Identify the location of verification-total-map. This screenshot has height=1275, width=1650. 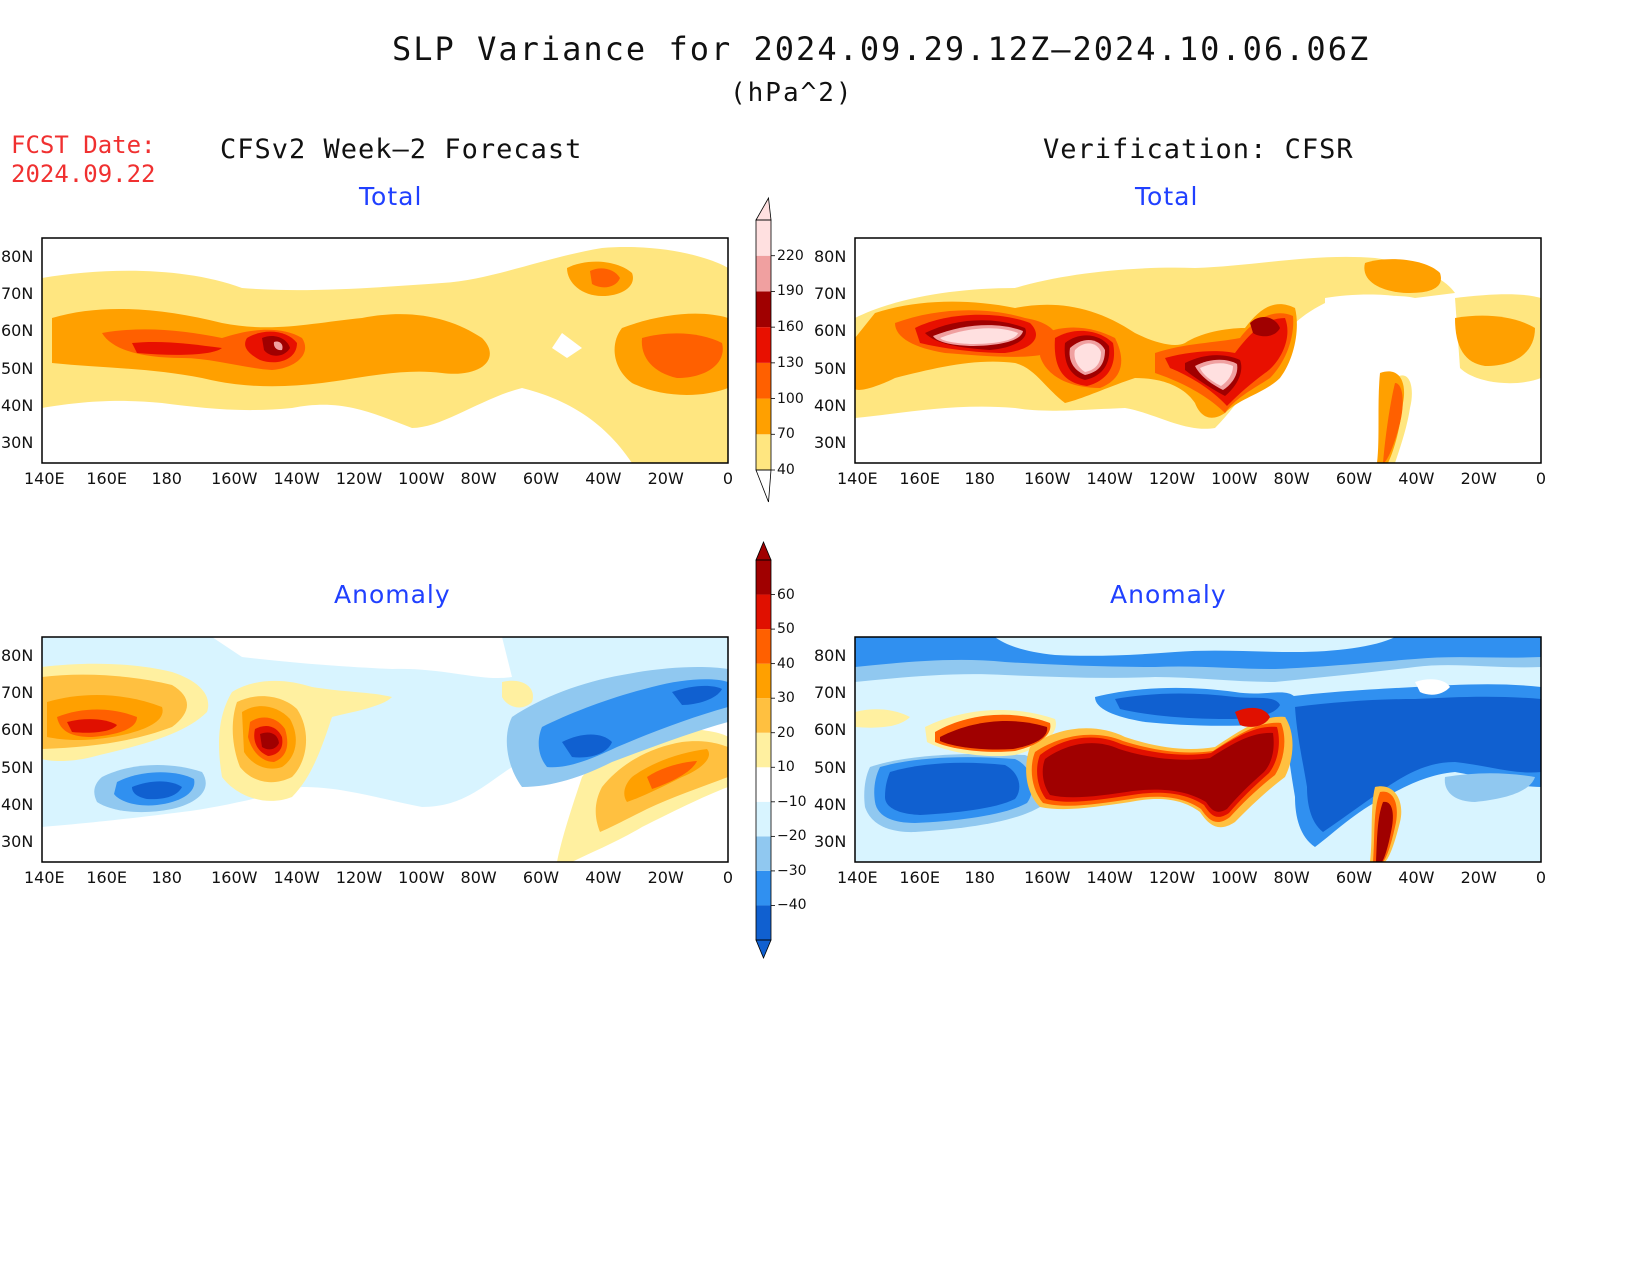
(1198, 350).